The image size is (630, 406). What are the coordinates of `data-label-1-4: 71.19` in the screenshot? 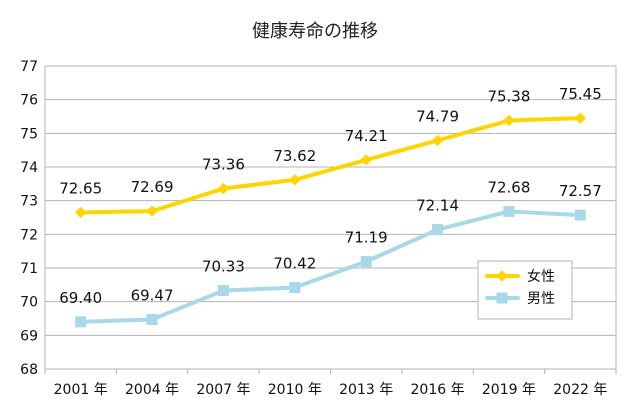 It's located at (366, 238).